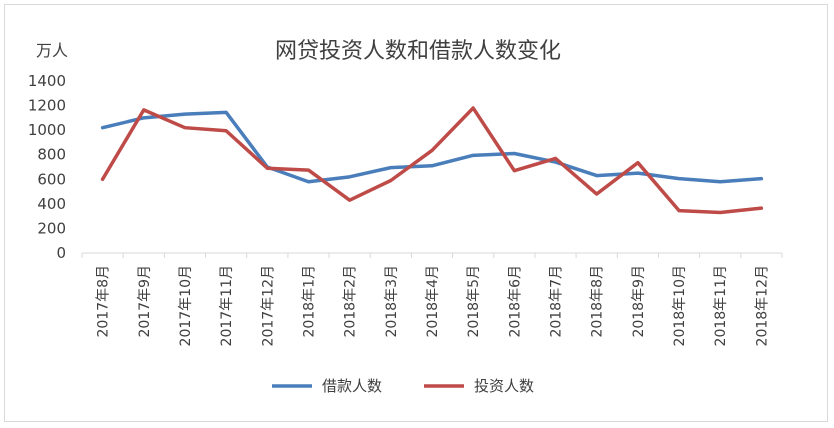  What do you see at coordinates (145, 301) in the screenshot?
I see `x-tick-label: 2017年9月` at bounding box center [145, 301].